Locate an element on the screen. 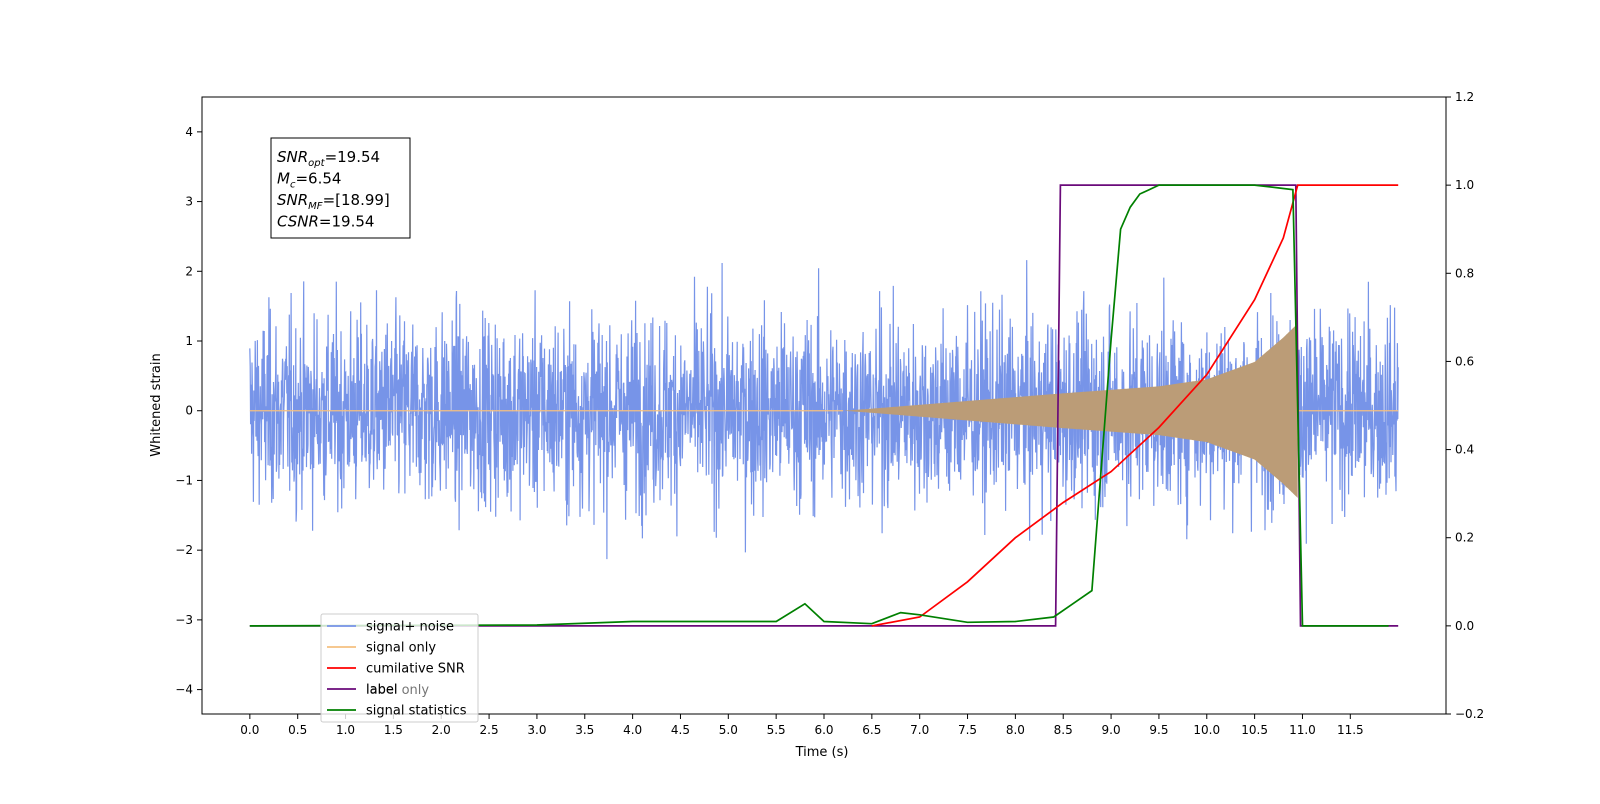  x-tick-label: 5.5 is located at coordinates (776, 730).